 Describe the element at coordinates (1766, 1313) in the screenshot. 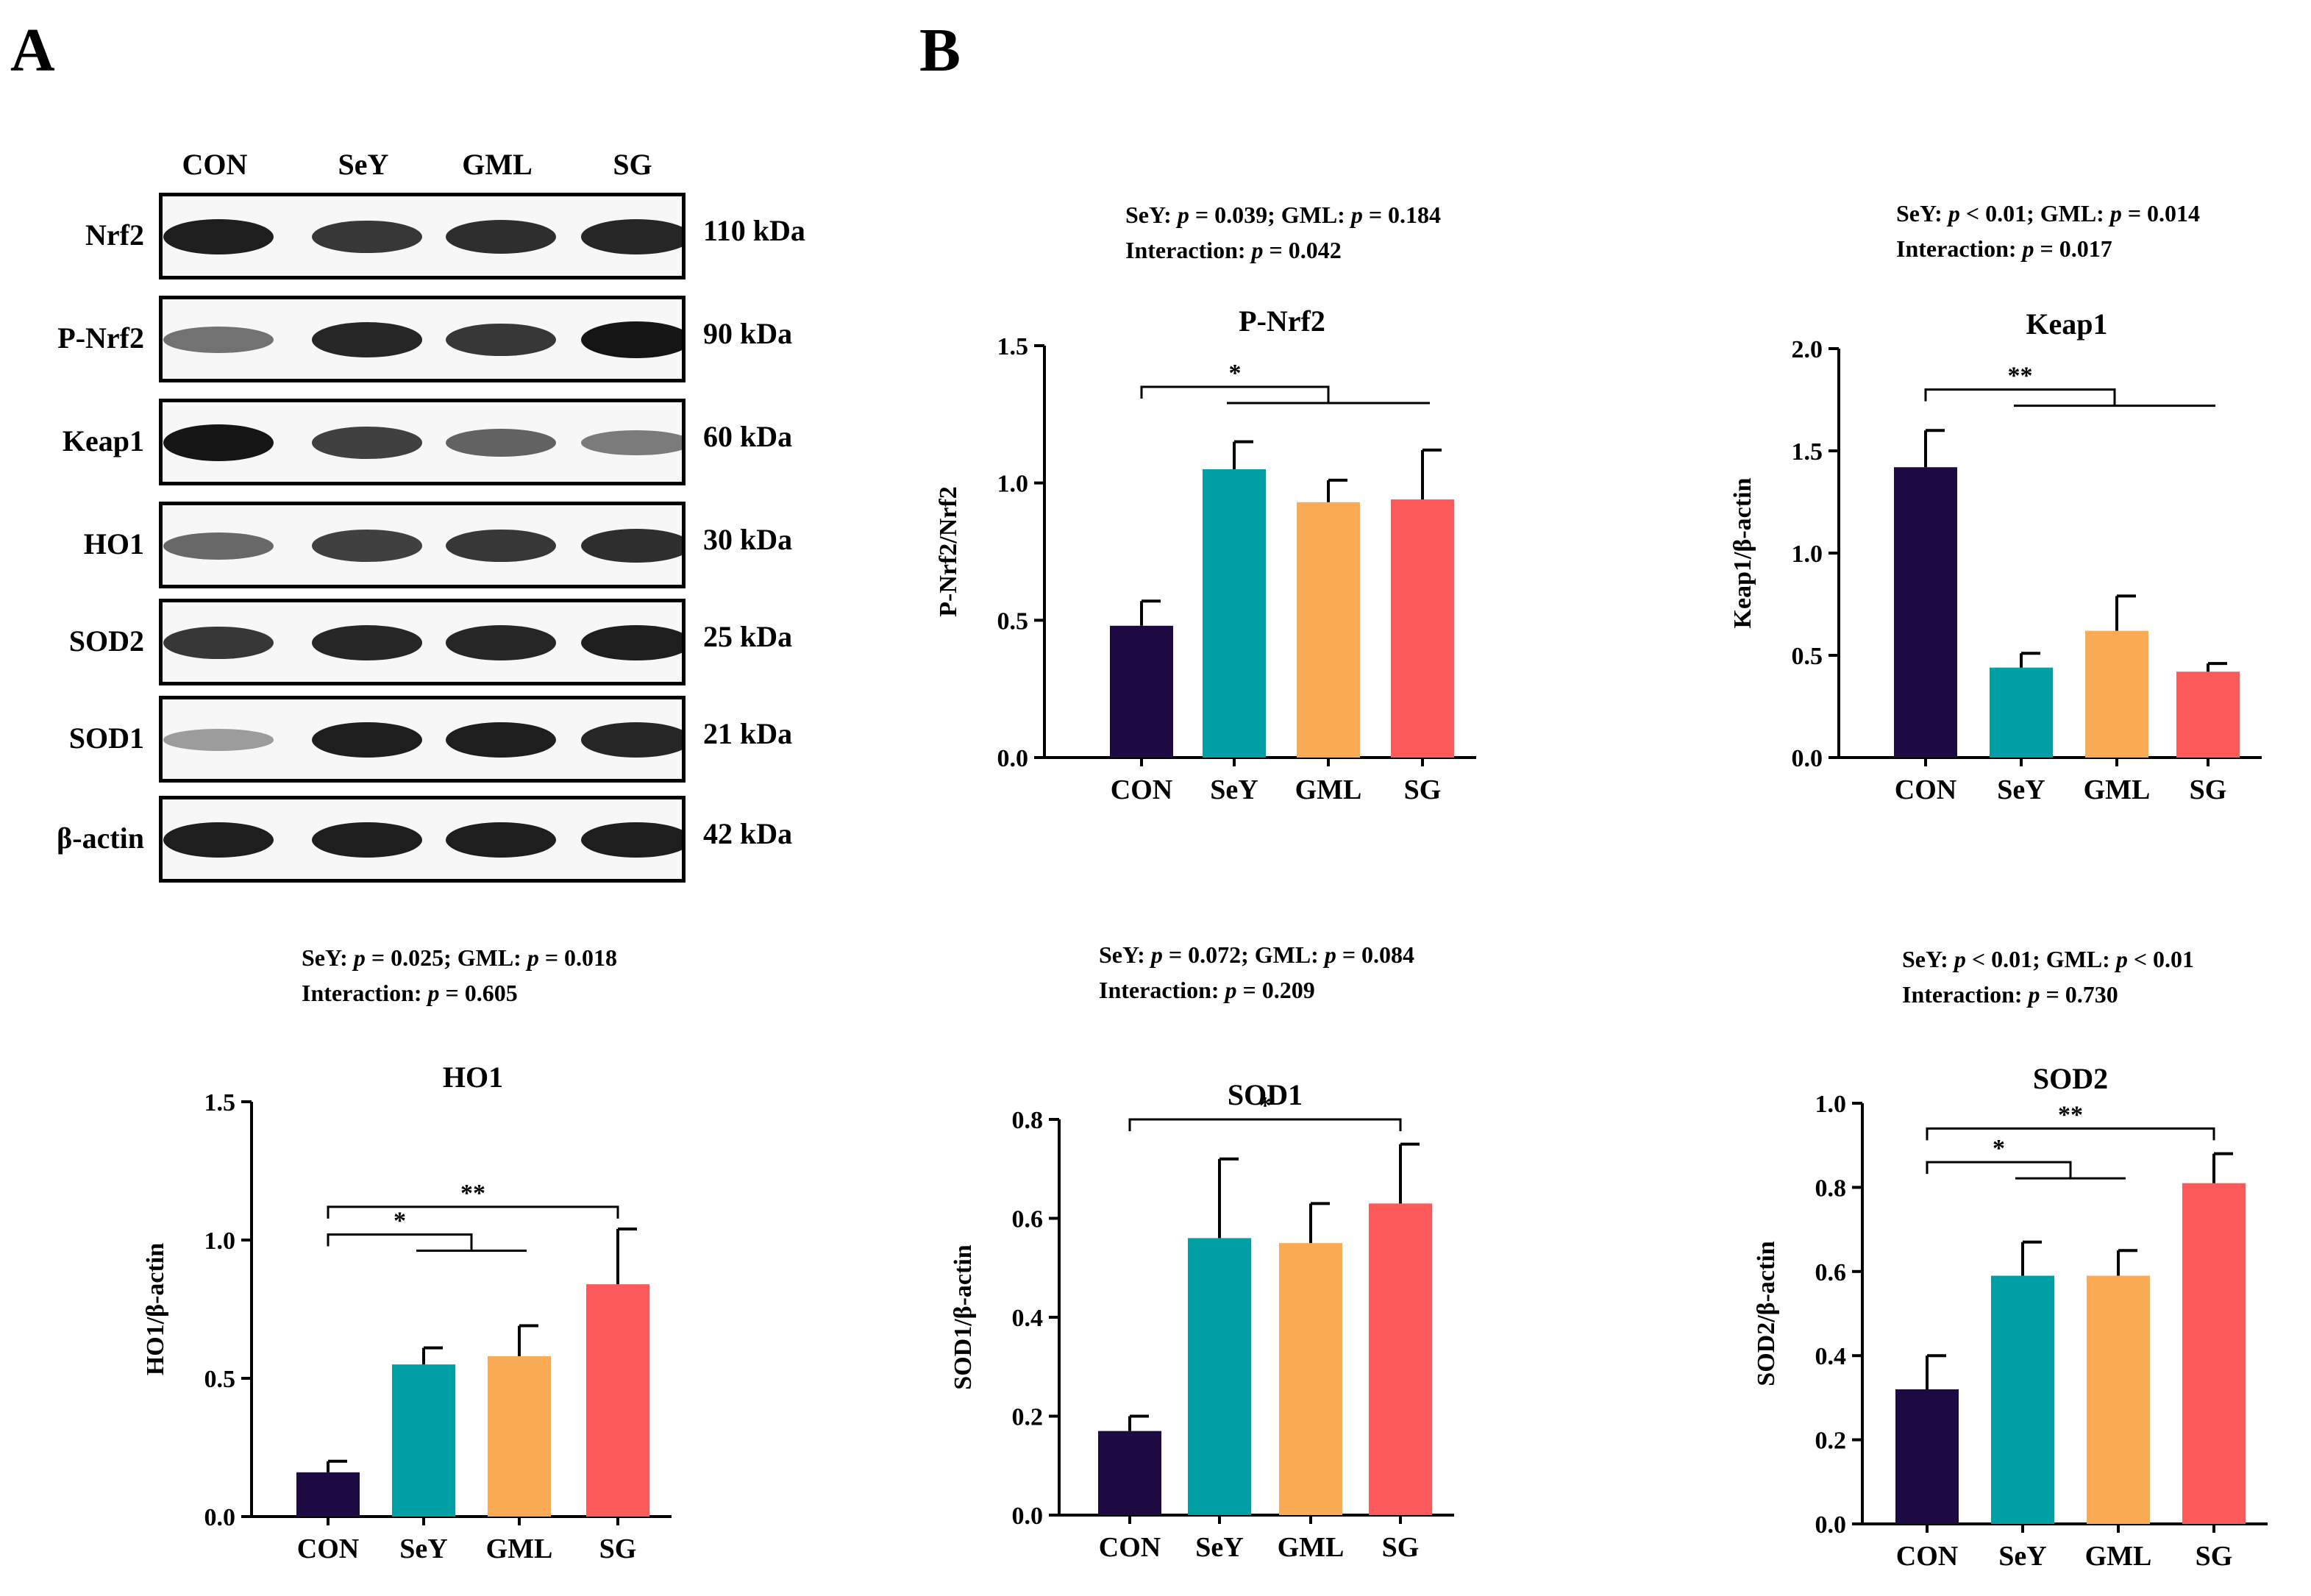

I see `y-axis-label: SOD2/β-actin` at that location.